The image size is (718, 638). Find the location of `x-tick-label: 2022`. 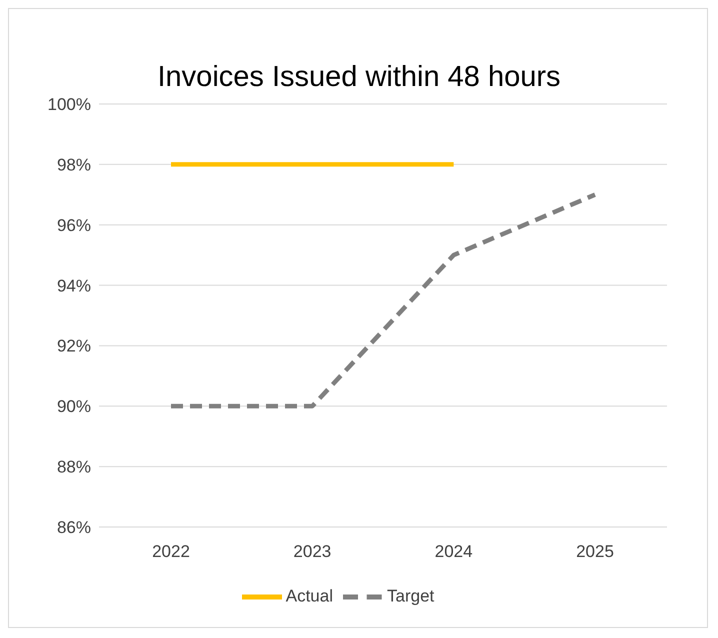

x-tick-label: 2022 is located at coordinates (171, 552).